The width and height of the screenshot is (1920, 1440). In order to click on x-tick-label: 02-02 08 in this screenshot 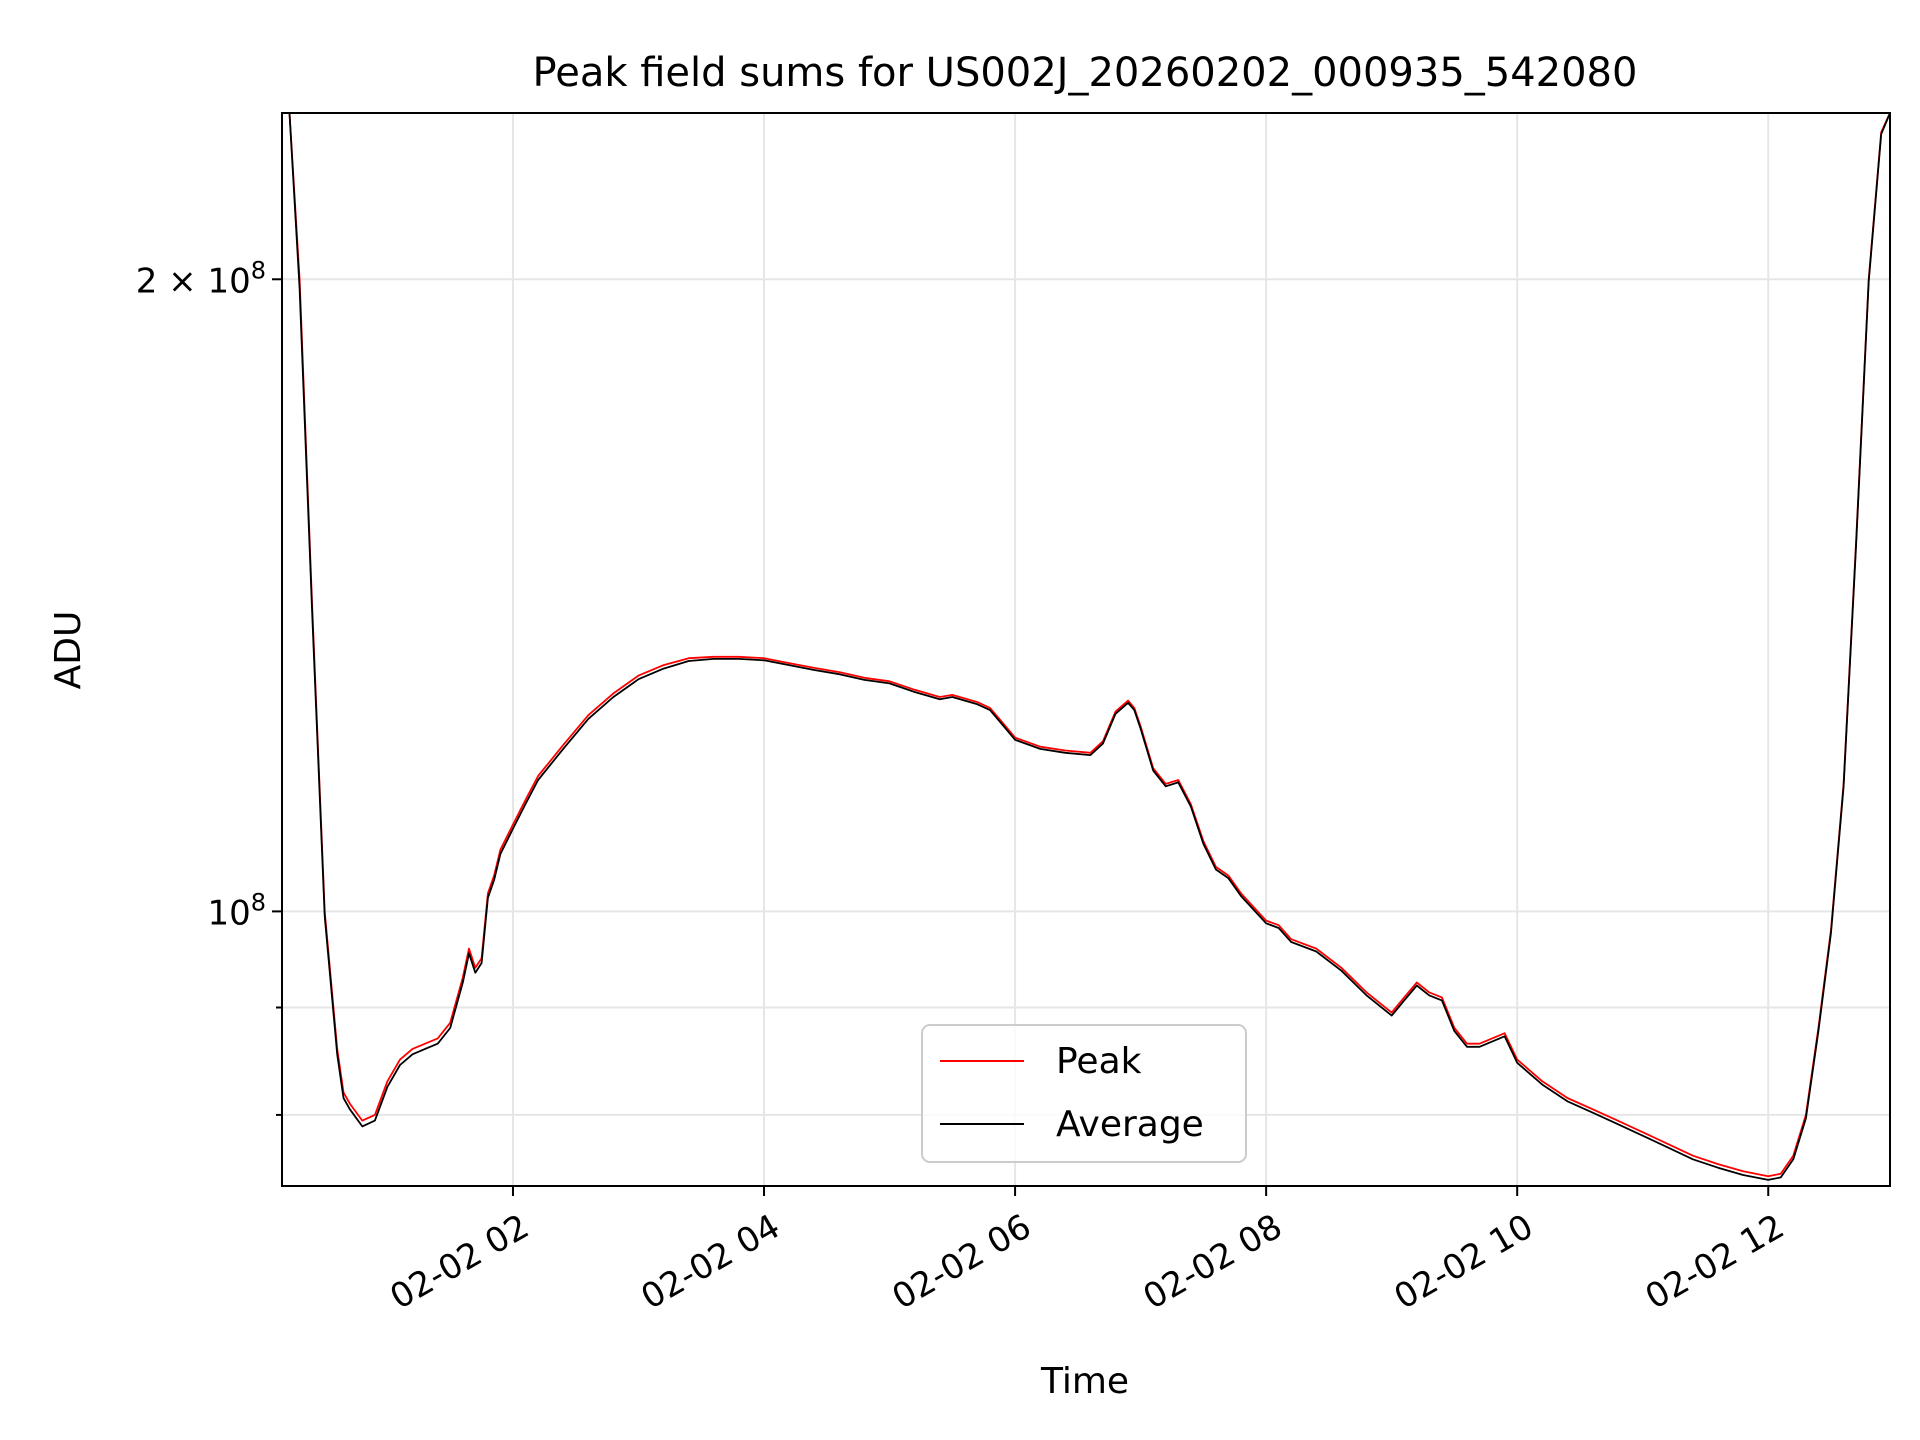, I will do `click(1213, 1262)`.